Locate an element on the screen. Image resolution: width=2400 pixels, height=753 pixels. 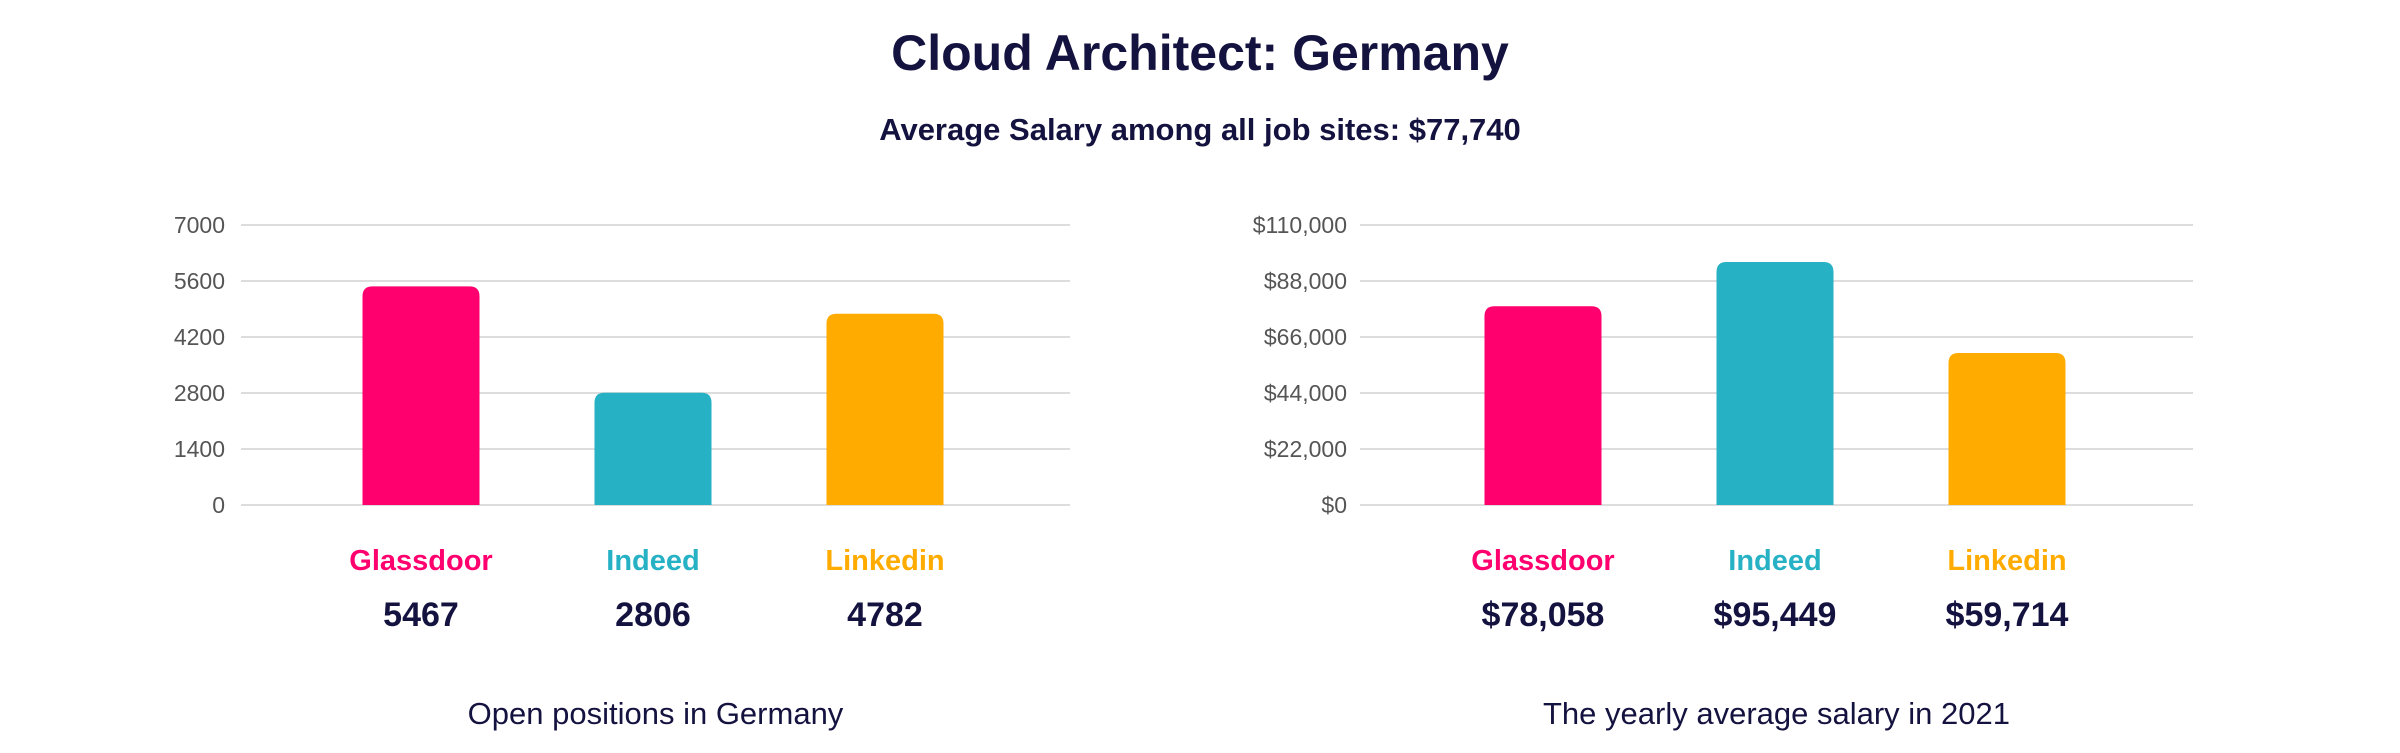
chart-caption: The yearly average salary in 2021 is located at coordinates (1776, 713).